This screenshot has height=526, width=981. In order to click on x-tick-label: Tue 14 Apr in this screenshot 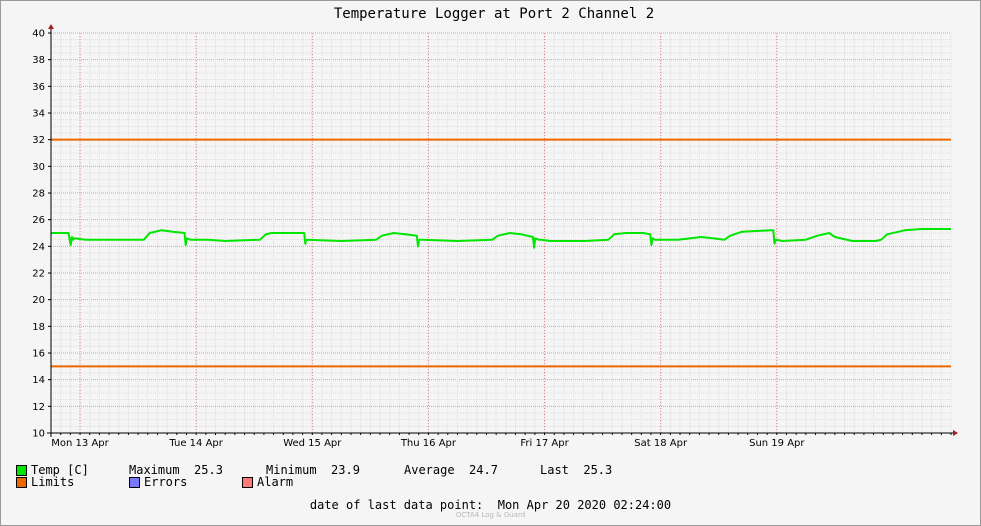, I will do `click(195, 443)`.